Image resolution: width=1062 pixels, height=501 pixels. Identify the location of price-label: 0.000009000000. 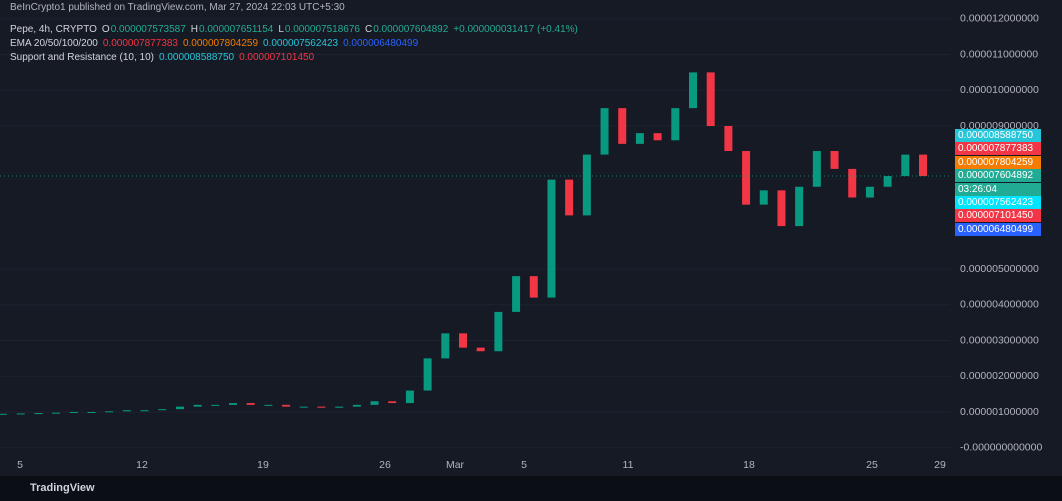
(999, 126).